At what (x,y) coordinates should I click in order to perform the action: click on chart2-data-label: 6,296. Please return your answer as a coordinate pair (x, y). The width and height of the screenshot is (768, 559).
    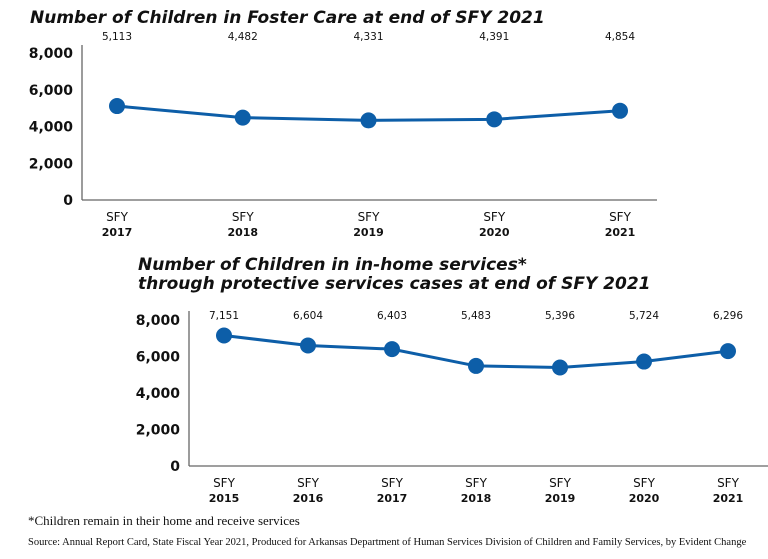
    Looking at the image, I should click on (728, 316).